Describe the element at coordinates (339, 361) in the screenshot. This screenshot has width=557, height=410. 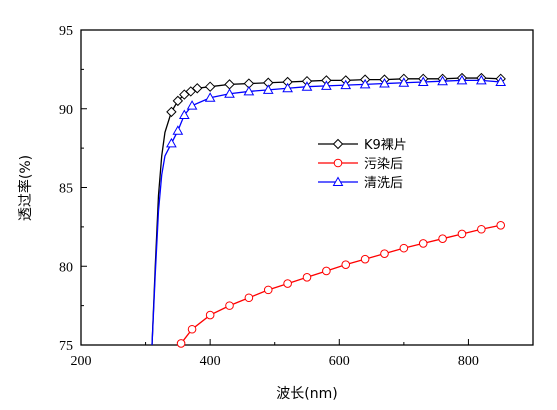
I see `x-tick-label: 600` at that location.